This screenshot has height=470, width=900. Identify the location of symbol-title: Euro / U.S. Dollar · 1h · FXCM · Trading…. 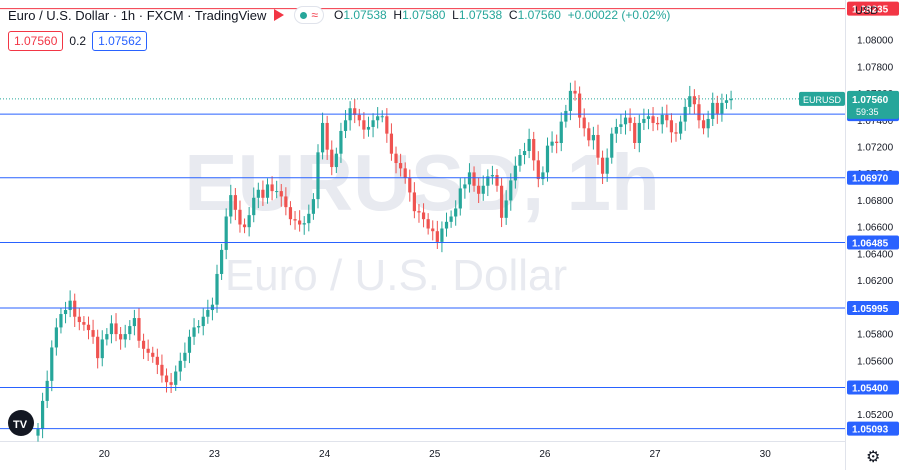
(137, 15).